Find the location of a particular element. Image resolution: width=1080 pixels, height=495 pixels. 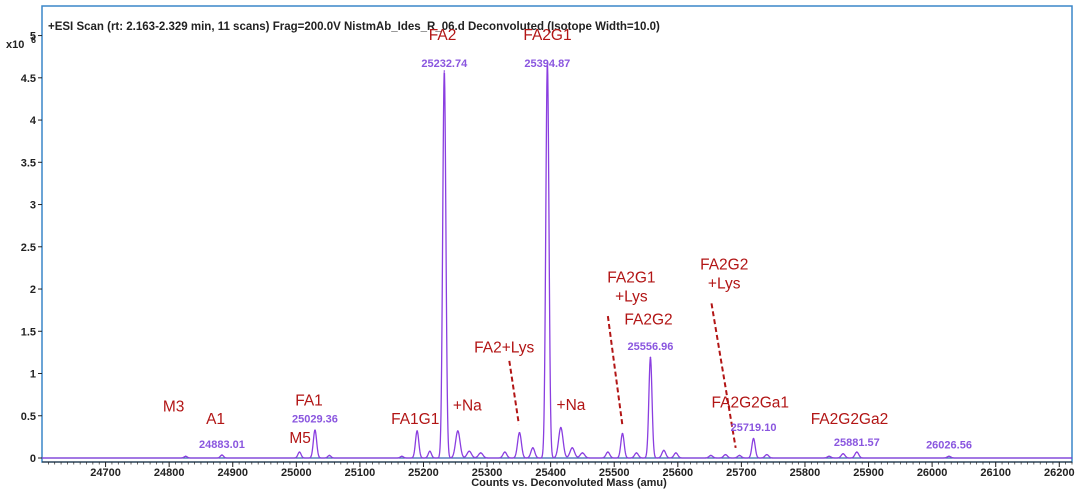

x-tick-label: 25400 is located at coordinates (550, 473).